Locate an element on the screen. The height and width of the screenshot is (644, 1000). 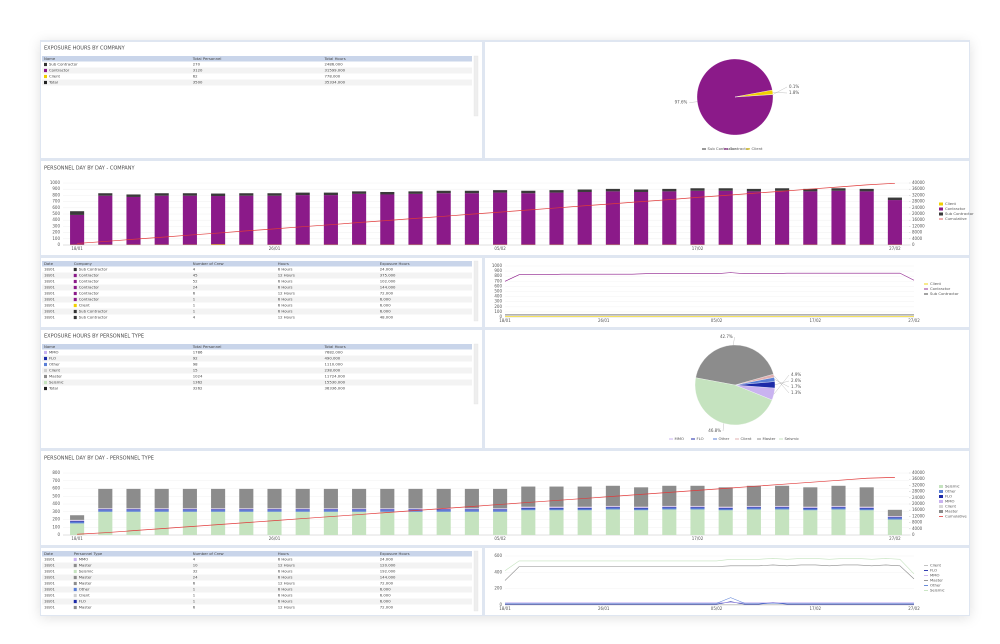
table-cell: 4 is located at coordinates (194, 269).